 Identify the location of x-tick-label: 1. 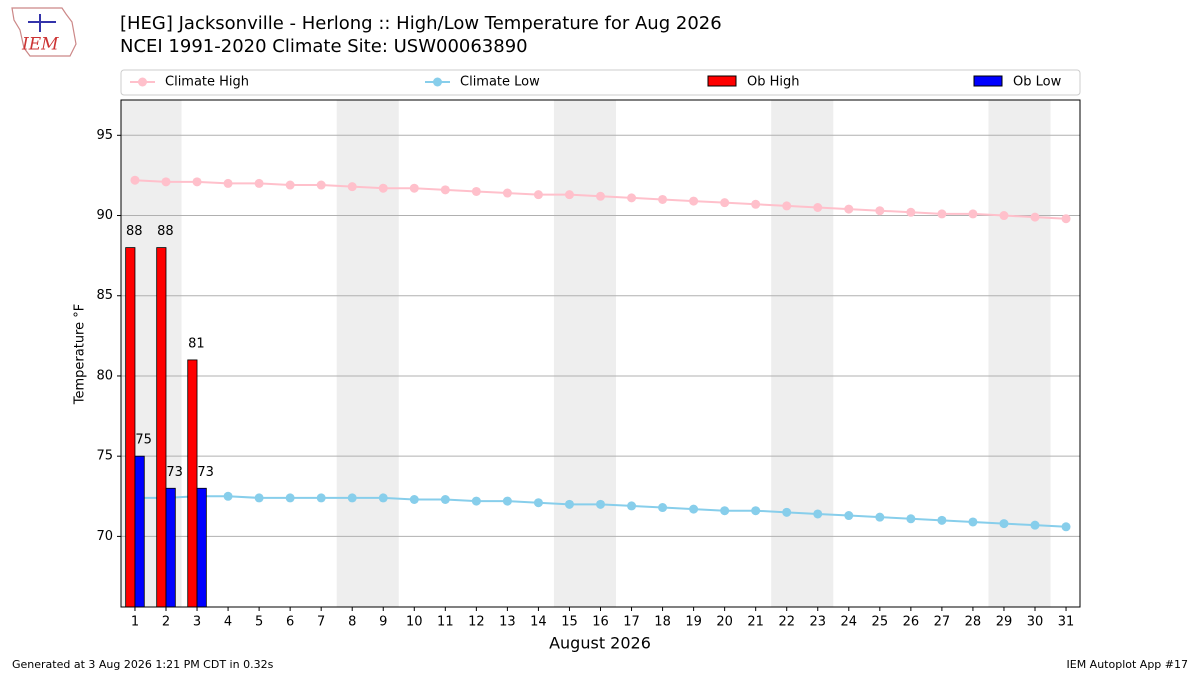
(135, 622).